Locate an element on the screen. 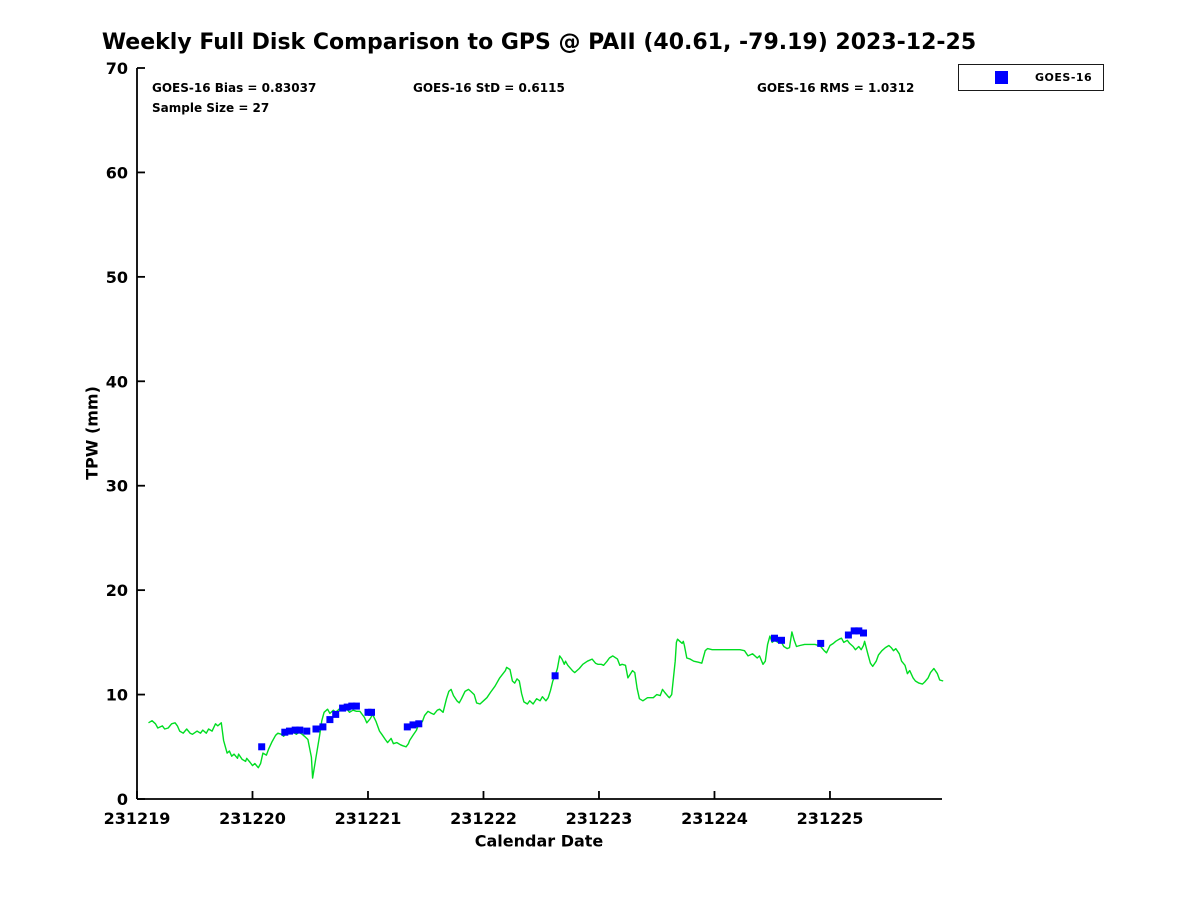 The image size is (1200, 900). y-tick-label: 0 is located at coordinates (122, 799).